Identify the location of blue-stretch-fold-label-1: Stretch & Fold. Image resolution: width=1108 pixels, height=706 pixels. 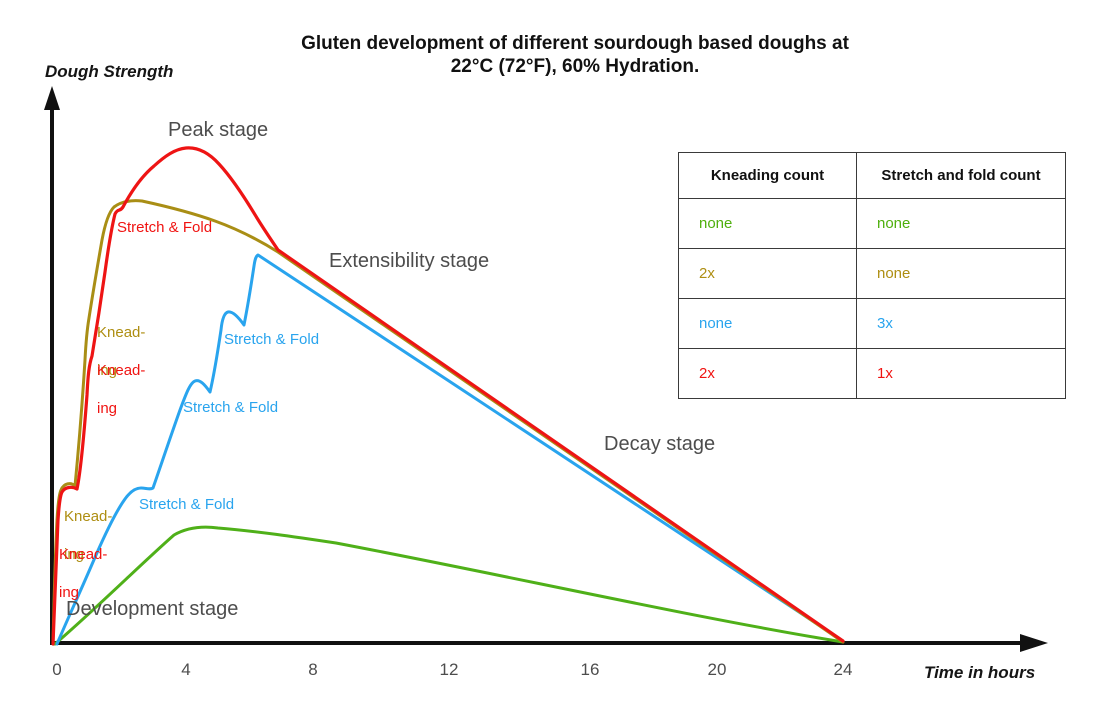
(272, 339).